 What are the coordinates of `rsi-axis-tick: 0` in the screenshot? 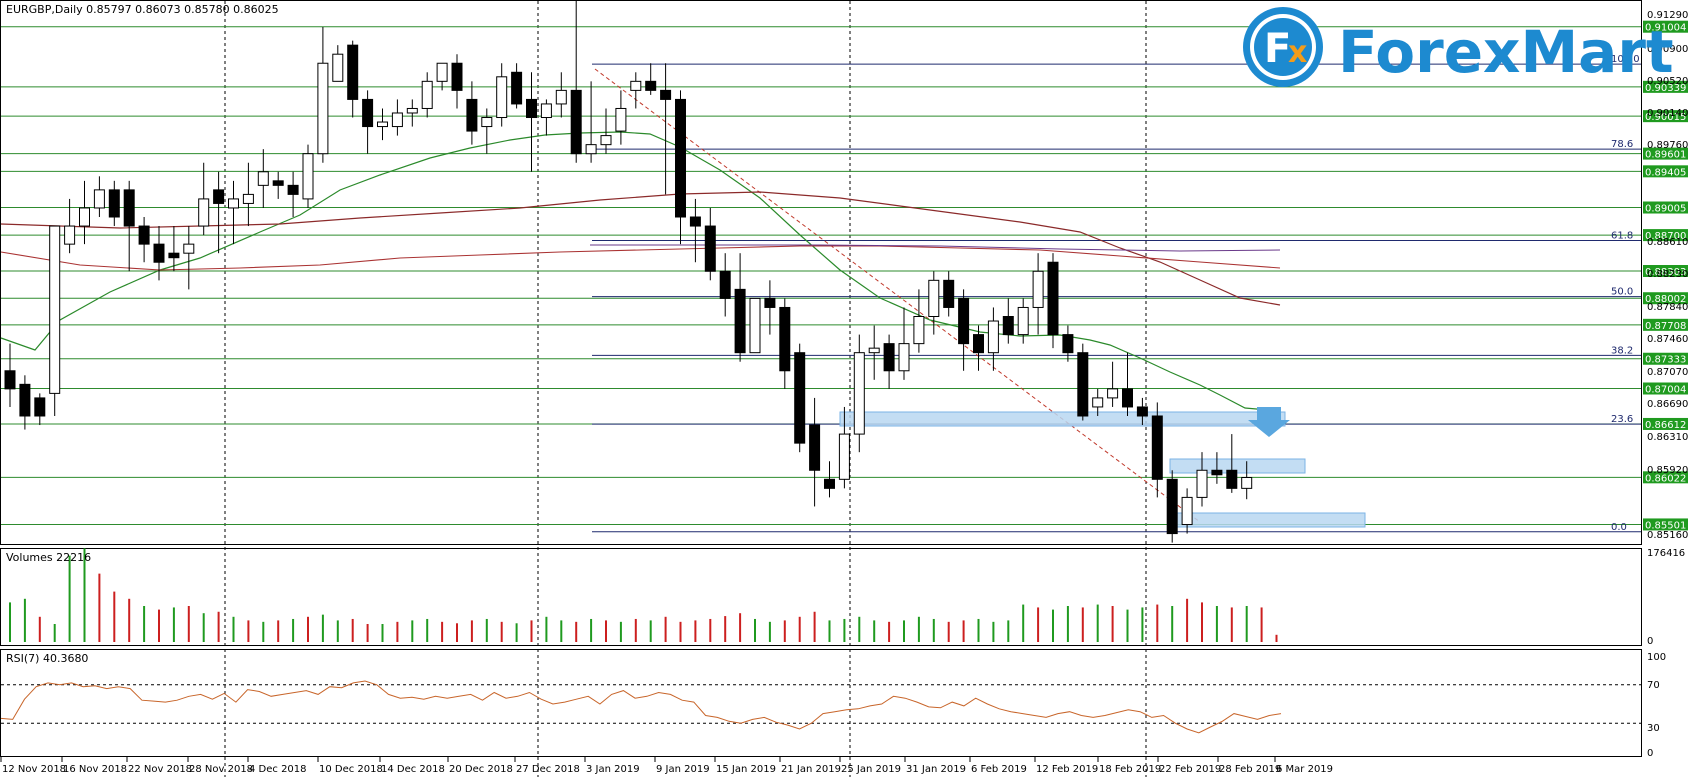 It's located at (1650, 753).